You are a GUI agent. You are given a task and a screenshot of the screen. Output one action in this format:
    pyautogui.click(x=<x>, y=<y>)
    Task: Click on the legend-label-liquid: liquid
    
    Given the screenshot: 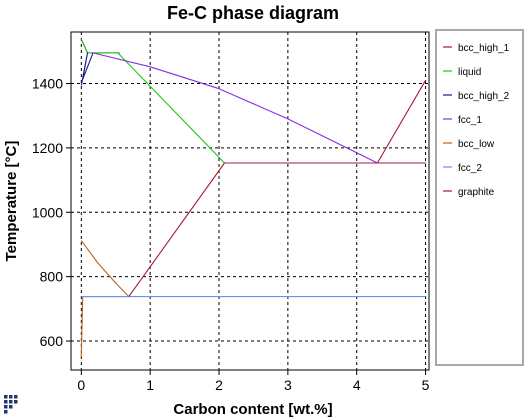 What is the action you would take?
    pyautogui.click(x=469, y=72)
    